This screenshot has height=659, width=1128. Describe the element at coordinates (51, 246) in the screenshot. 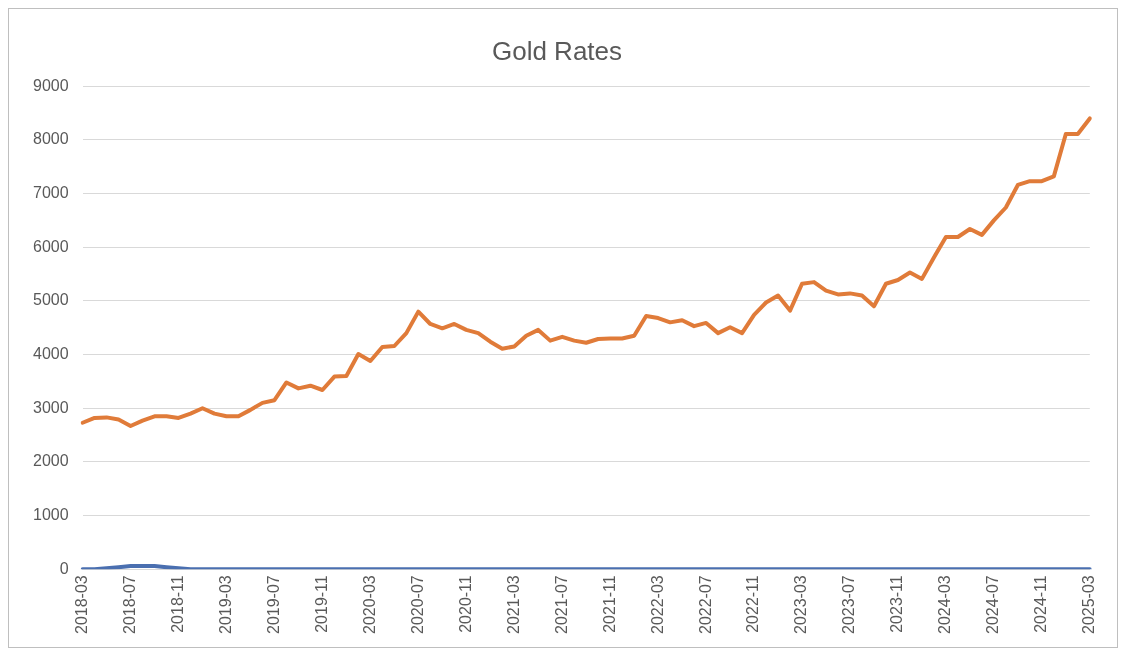

I see `y-tick-label: 6000` at that location.